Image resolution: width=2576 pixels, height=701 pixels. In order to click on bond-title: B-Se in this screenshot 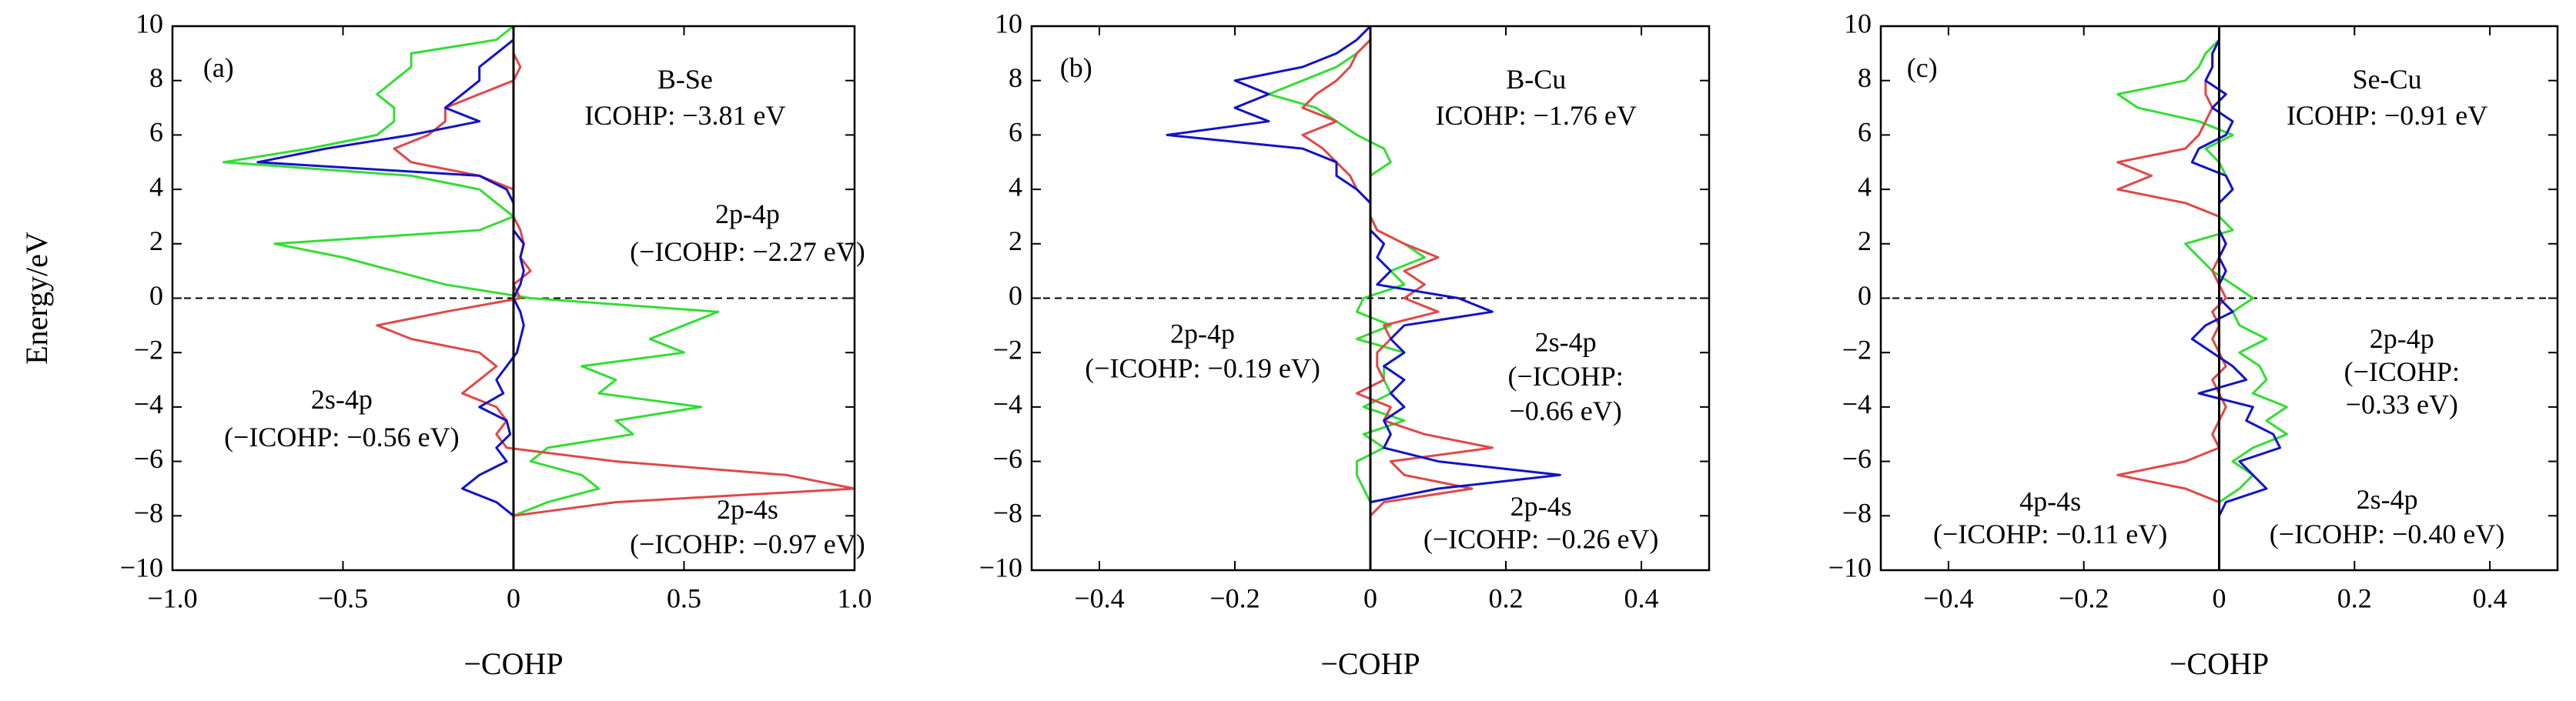, I will do `click(685, 79)`.